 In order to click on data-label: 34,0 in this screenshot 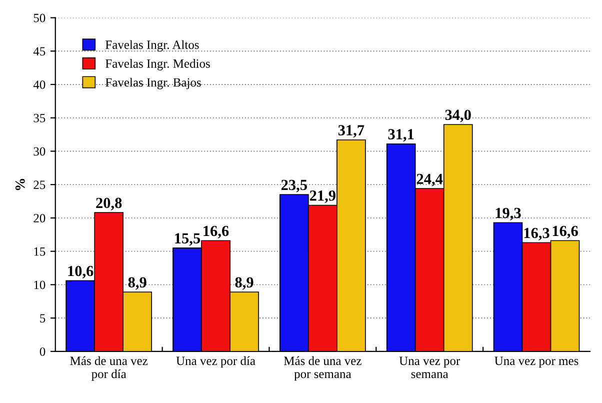, I will do `click(458, 116)`.